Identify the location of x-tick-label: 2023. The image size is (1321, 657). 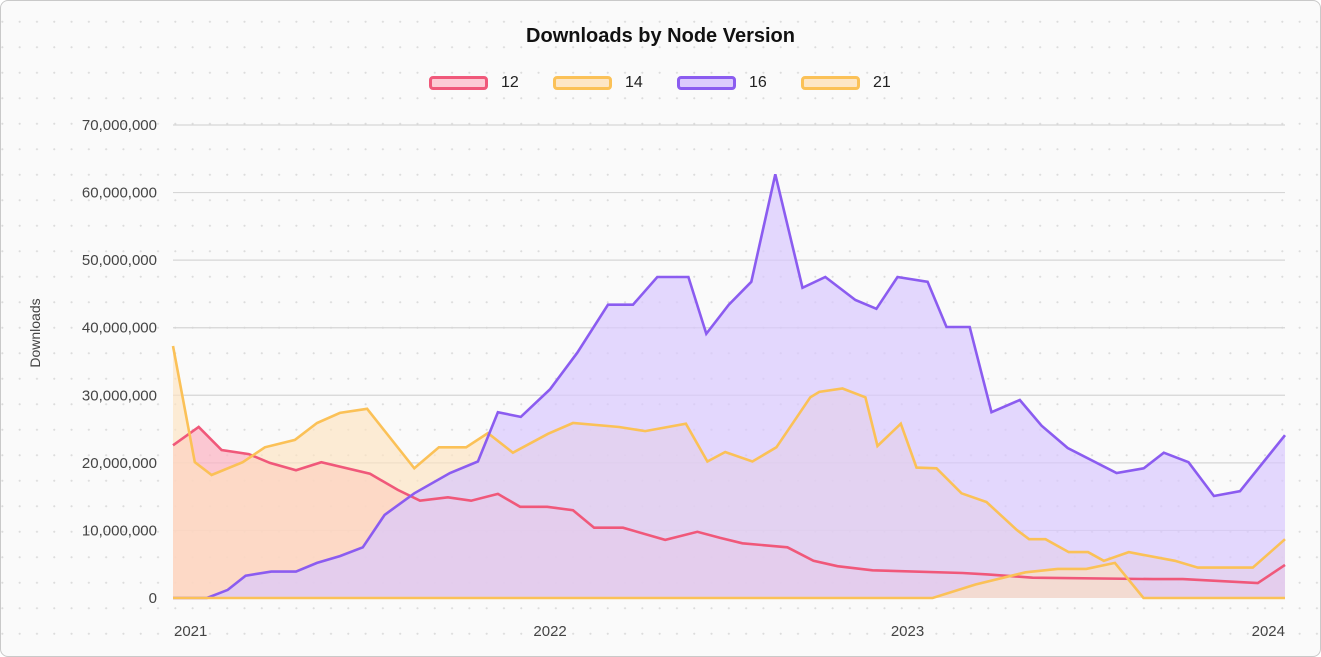
(907, 631).